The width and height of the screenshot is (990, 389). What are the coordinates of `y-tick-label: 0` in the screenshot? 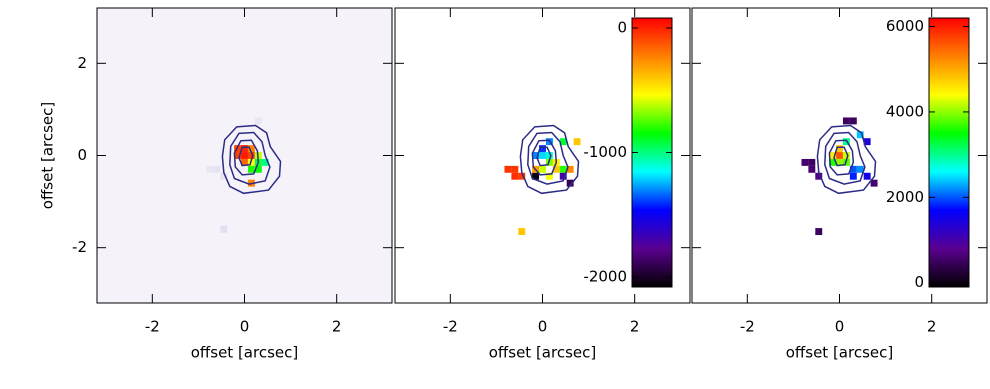 It's located at (82, 155).